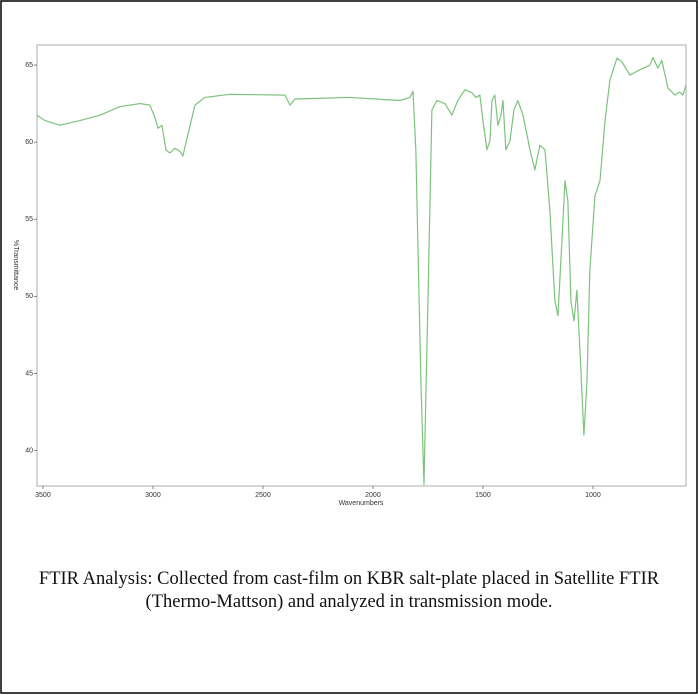 This screenshot has height=694, width=698. Describe the element at coordinates (29, 373) in the screenshot. I see `y-tick-label: 45` at that location.